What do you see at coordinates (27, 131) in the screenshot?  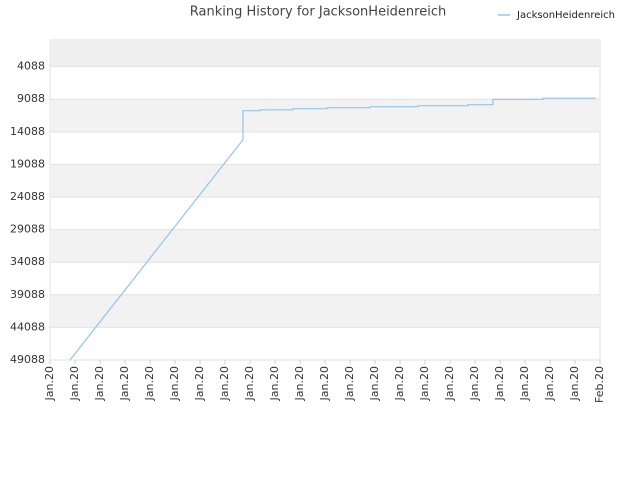 I see `y-tick-label: 14088` at bounding box center [27, 131].